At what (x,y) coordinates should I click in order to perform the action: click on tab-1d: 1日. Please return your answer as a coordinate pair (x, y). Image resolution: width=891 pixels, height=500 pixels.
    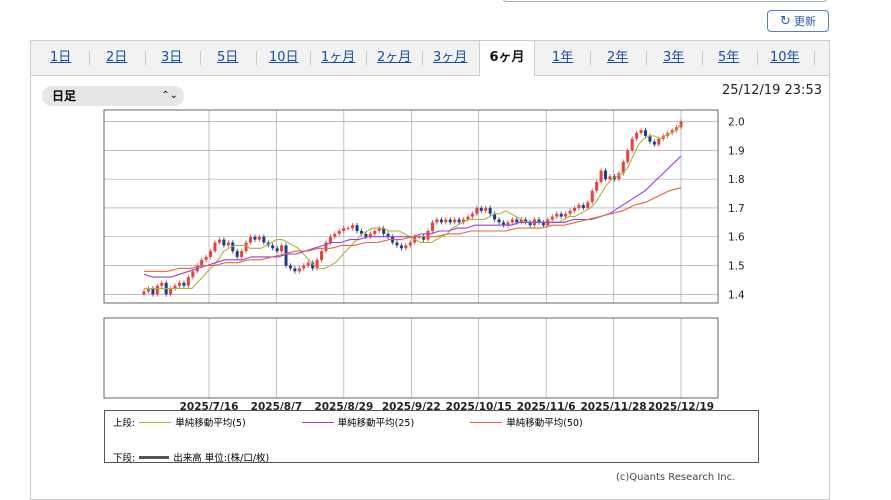
    Looking at the image, I should click on (61, 57).